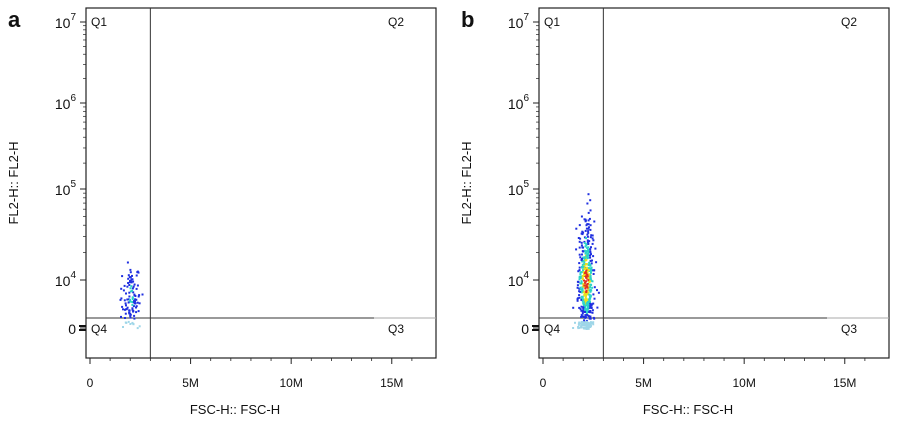 Image resolution: width=900 pixels, height=422 pixels. I want to click on y-tick-label: 0, so click(525, 329).